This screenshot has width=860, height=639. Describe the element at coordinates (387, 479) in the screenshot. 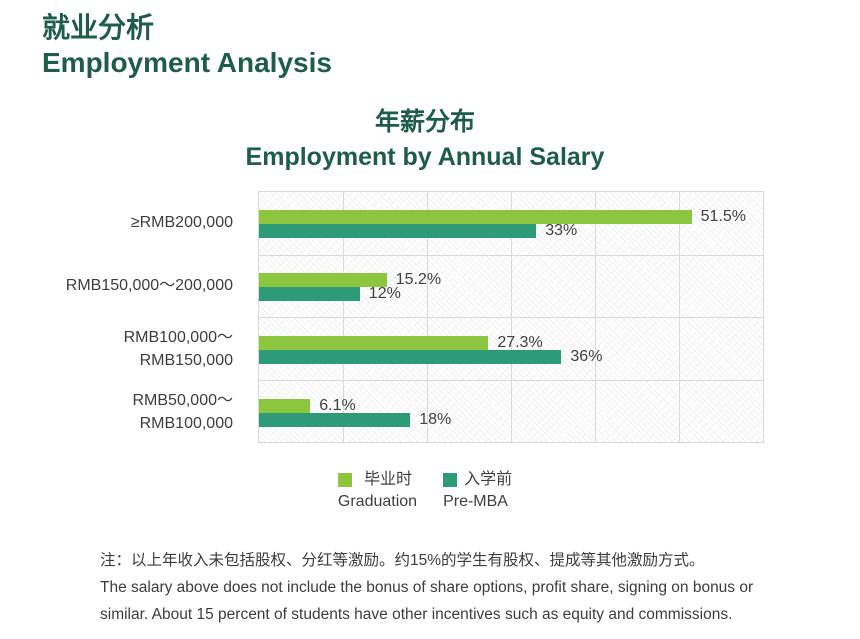

I see `legend-label-zh: 毕业时` at that location.